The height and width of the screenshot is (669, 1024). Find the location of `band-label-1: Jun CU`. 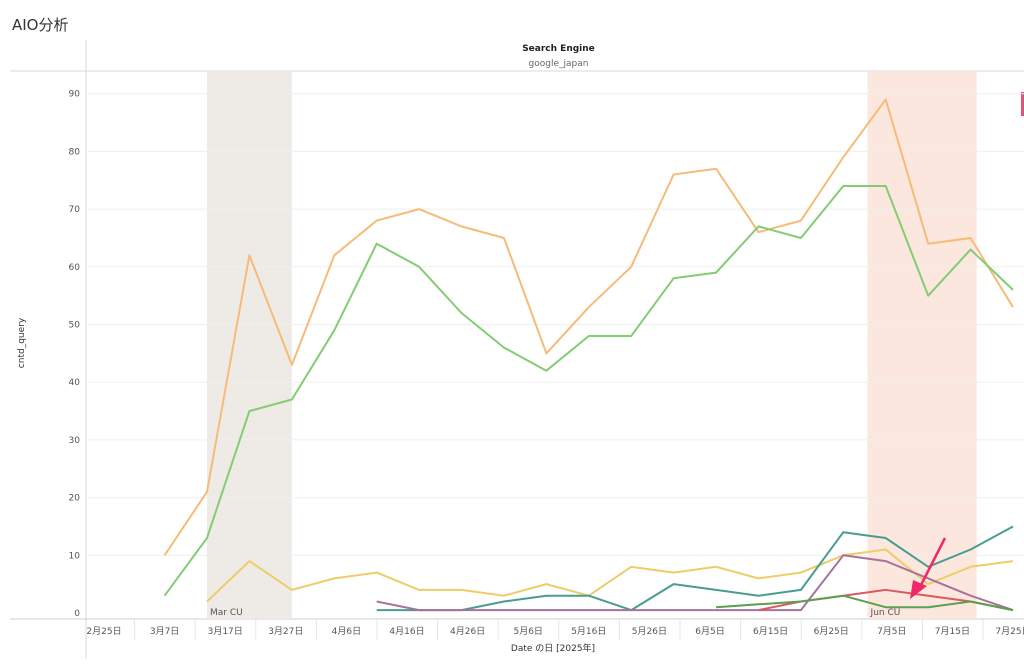

band-label-1: Jun CU is located at coordinates (885, 613).